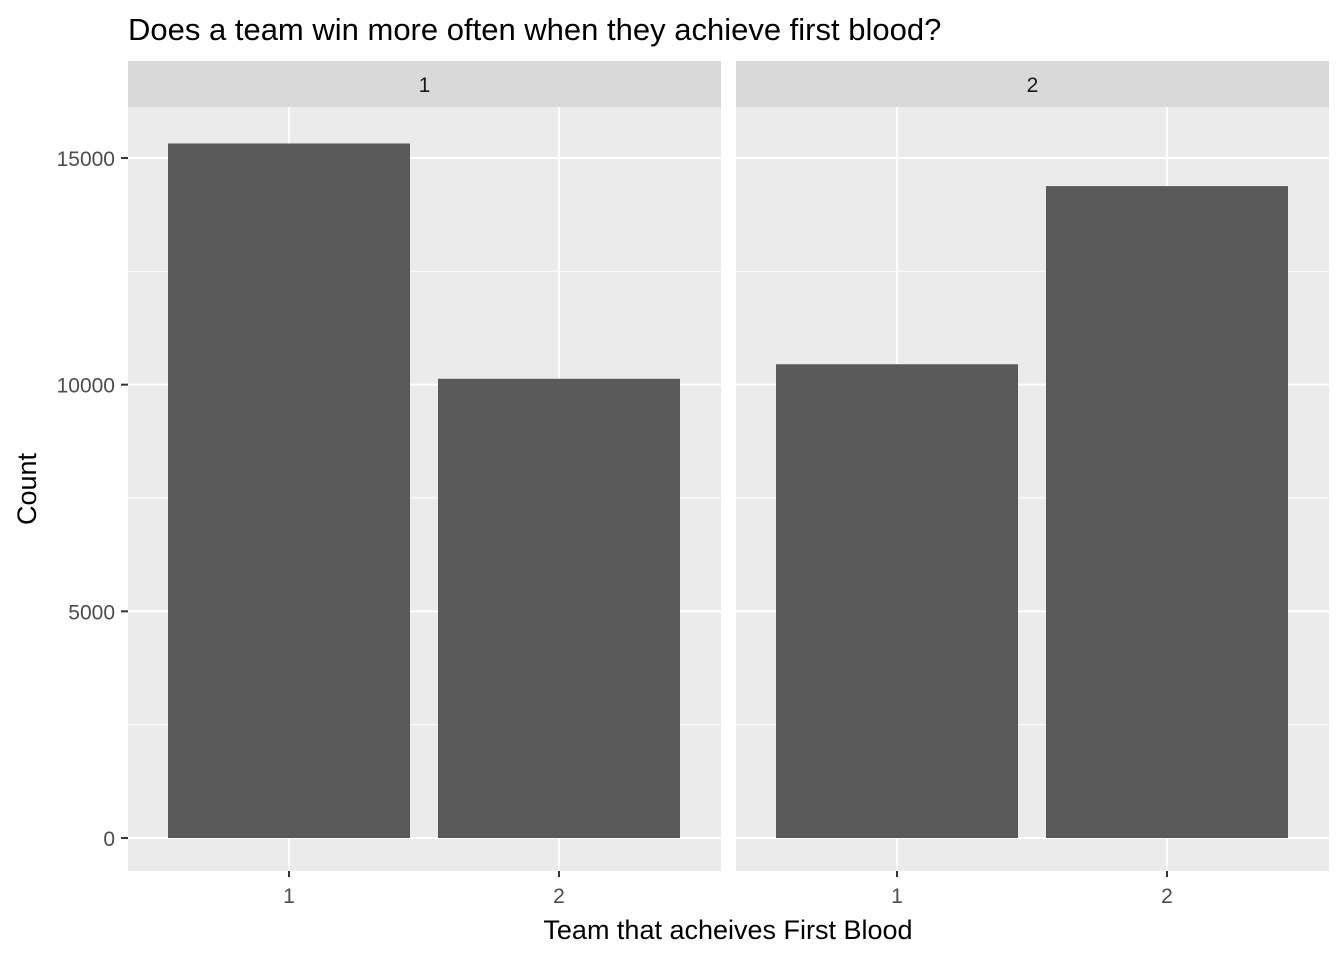 The image size is (1344, 960). Describe the element at coordinates (92, 499) in the screenshot. I see `y-axis: 0 5000 10000 15000` at that location.